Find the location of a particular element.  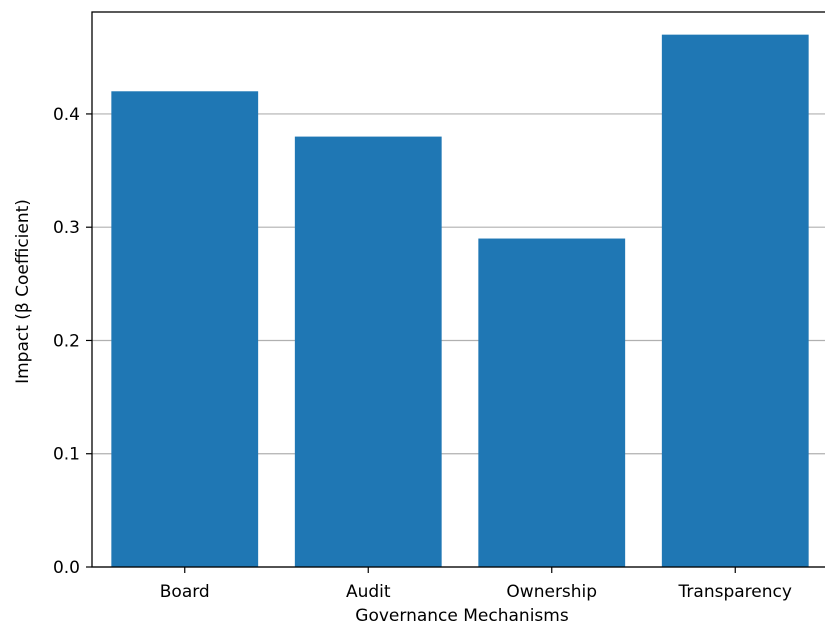

x-tick-label: Transparency is located at coordinates (735, 592).